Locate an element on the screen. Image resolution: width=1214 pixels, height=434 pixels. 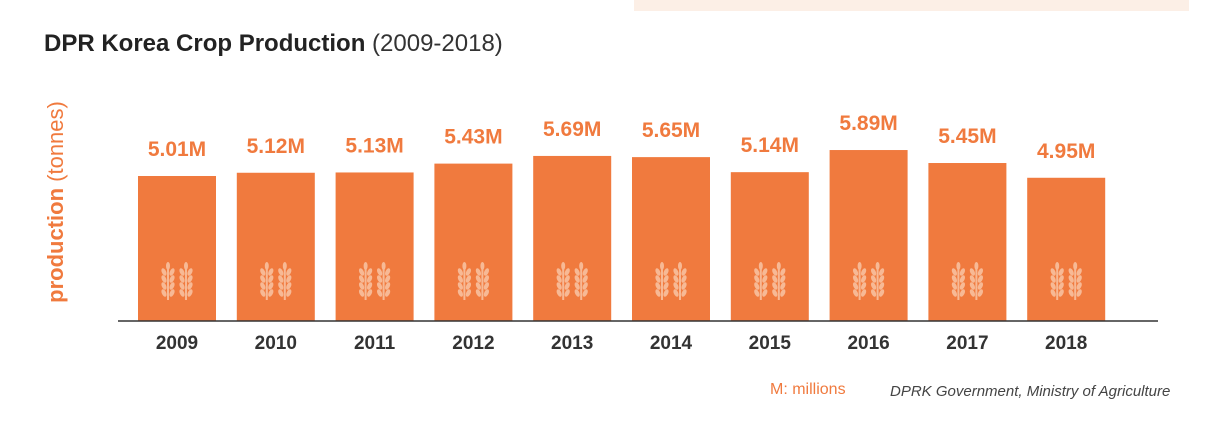
data-label: 5.12M is located at coordinates (276, 146).